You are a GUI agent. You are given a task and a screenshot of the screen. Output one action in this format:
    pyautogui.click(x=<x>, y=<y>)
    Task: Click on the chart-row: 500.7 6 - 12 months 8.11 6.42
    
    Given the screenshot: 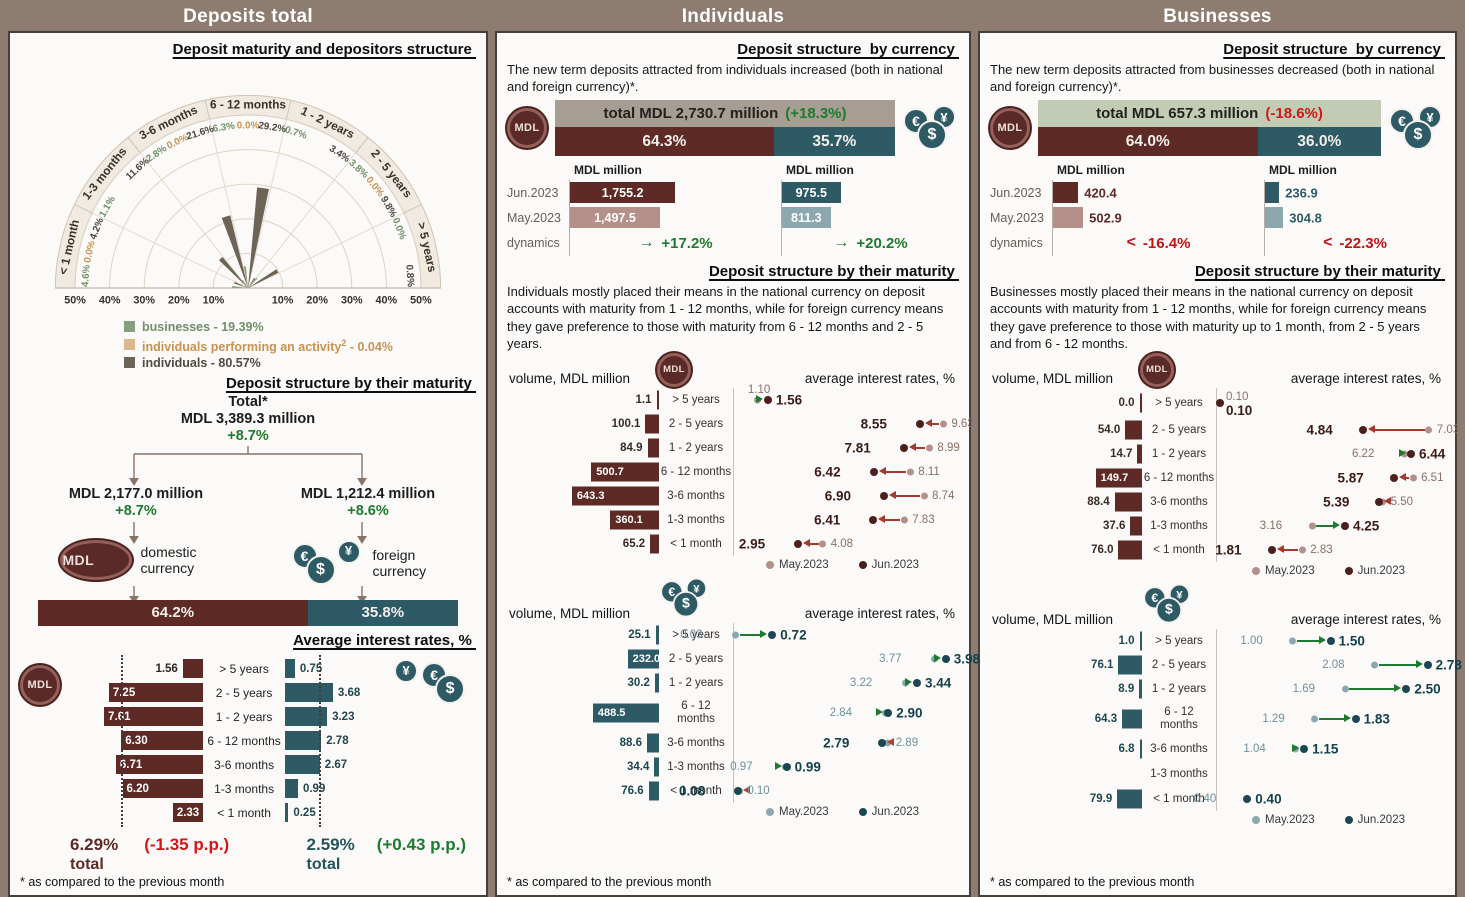 What is the action you would take?
    pyautogui.click(x=745, y=471)
    